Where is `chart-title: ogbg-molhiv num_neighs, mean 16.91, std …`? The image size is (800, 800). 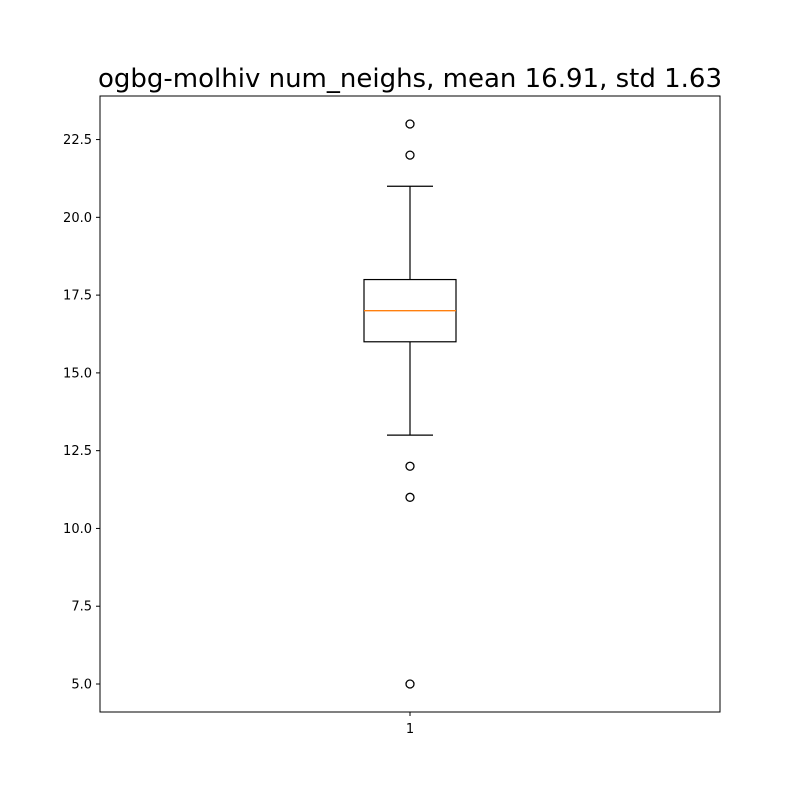
chart-title: ogbg-molhiv num_neighs, mean 16.91, std … is located at coordinates (410, 79).